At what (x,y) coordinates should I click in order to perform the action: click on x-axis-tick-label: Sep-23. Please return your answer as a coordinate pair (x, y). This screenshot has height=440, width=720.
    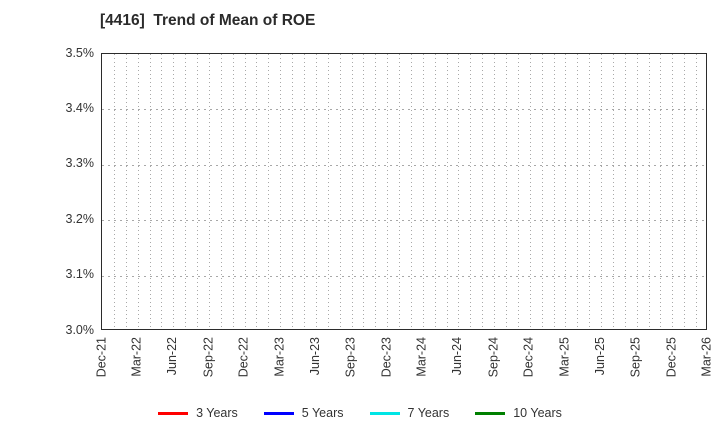
    Looking at the image, I should click on (350, 357).